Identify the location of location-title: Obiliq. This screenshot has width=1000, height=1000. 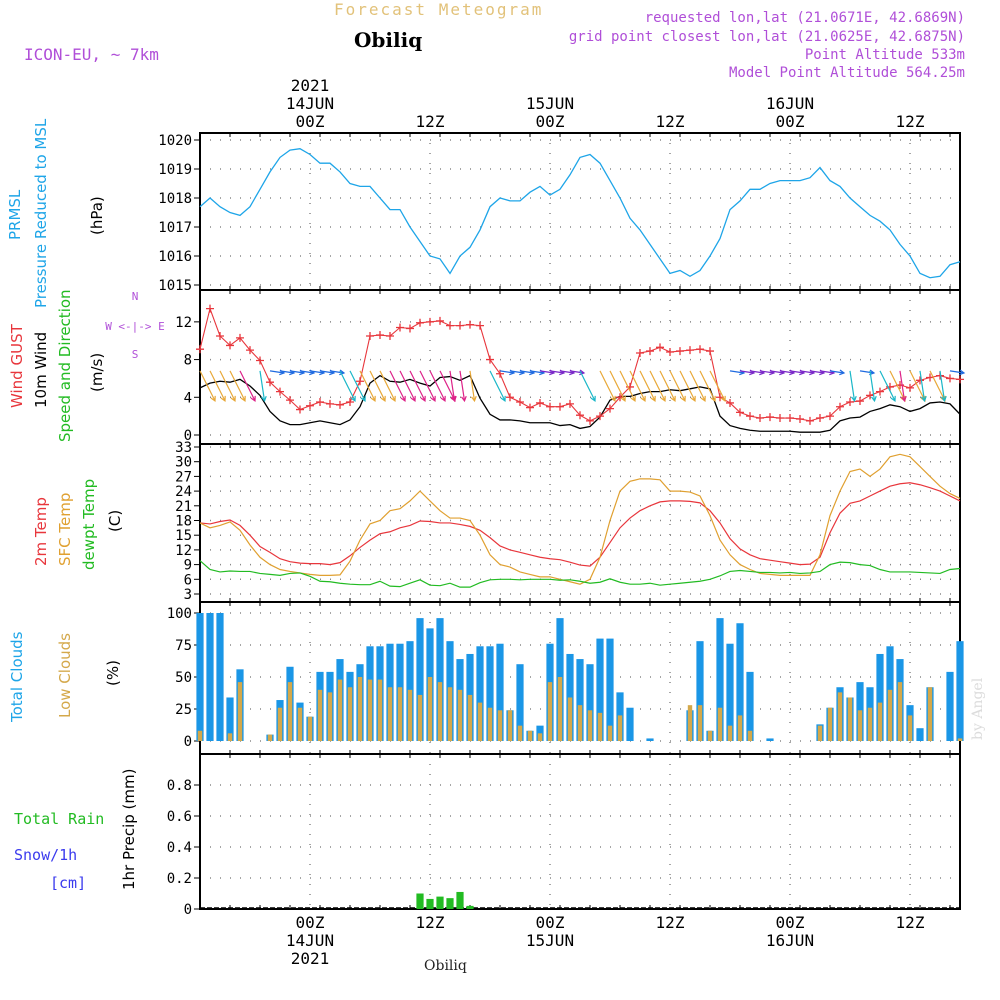
(388, 40).